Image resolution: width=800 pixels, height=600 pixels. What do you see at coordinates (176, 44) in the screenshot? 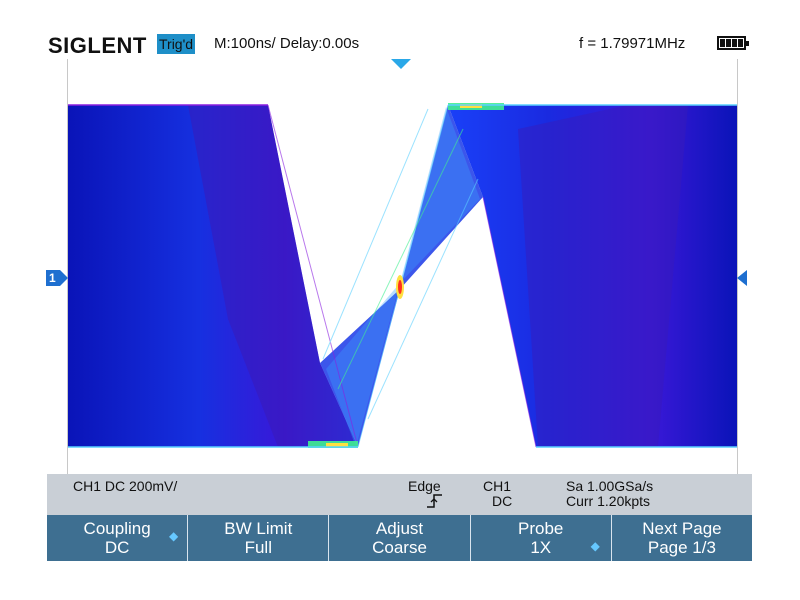
I see `trigger-status-badge: Trig'd` at bounding box center [176, 44].